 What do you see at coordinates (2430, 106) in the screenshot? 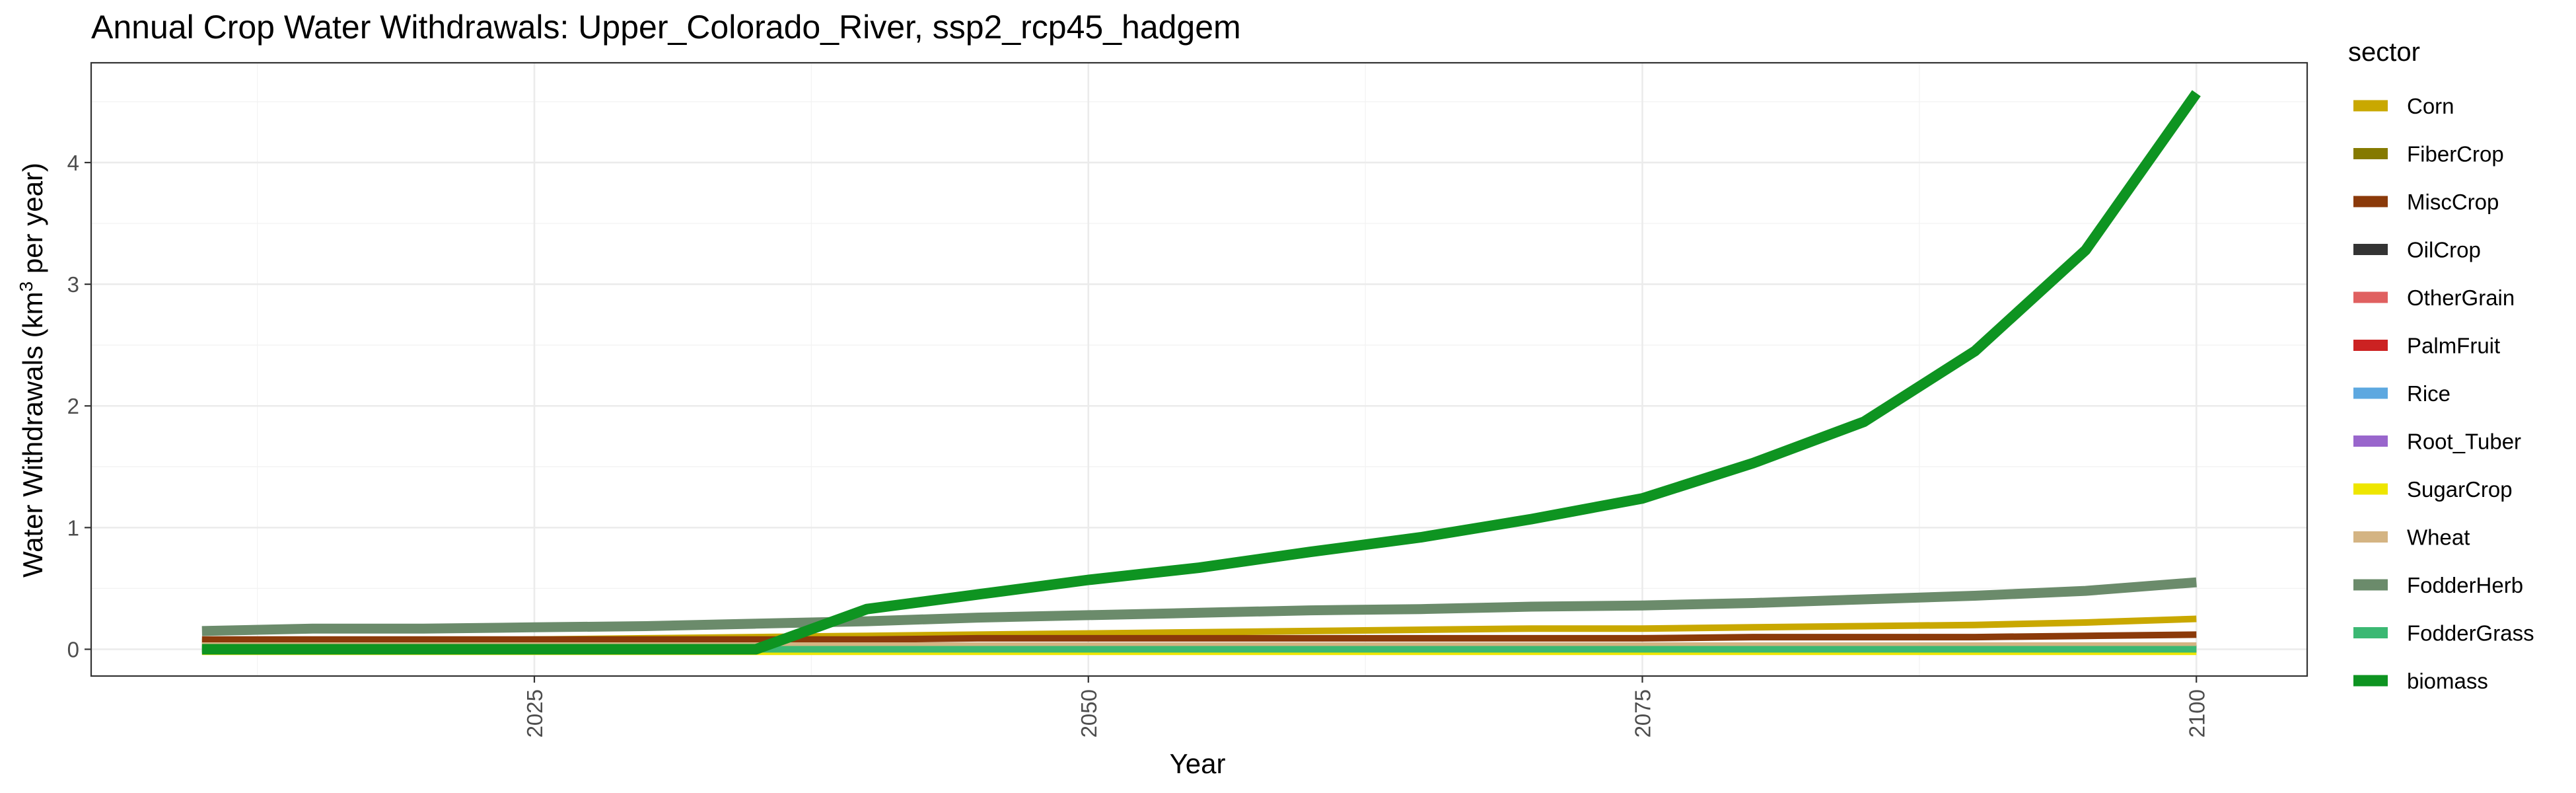
I see `legend-label-corn: Corn` at bounding box center [2430, 106].